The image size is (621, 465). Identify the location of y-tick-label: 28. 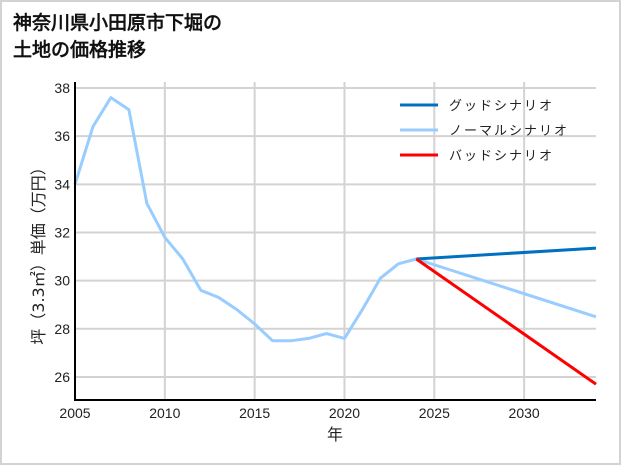
(62, 329).